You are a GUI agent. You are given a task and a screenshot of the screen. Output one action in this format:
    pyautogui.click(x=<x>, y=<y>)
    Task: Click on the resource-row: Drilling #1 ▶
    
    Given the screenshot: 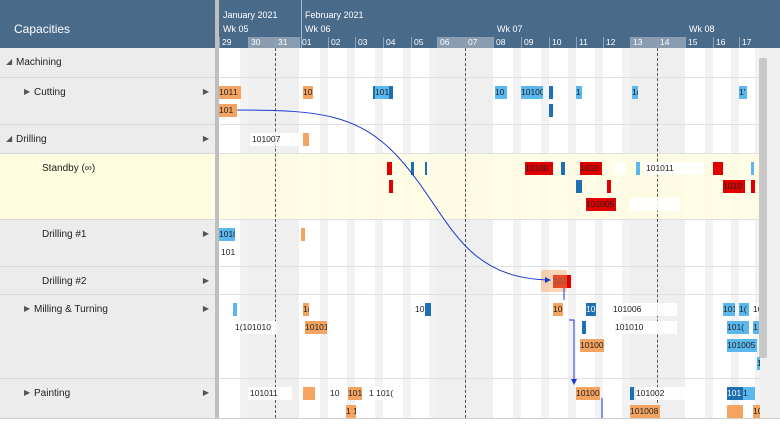 What is the action you would take?
    pyautogui.click(x=107, y=243)
    